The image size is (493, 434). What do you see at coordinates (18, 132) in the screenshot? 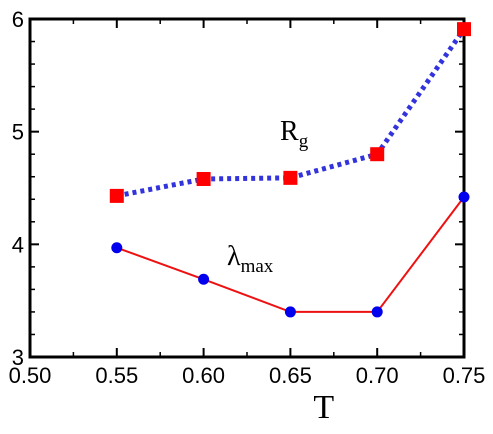
I see `y-tick-label: 5` at bounding box center [18, 132].